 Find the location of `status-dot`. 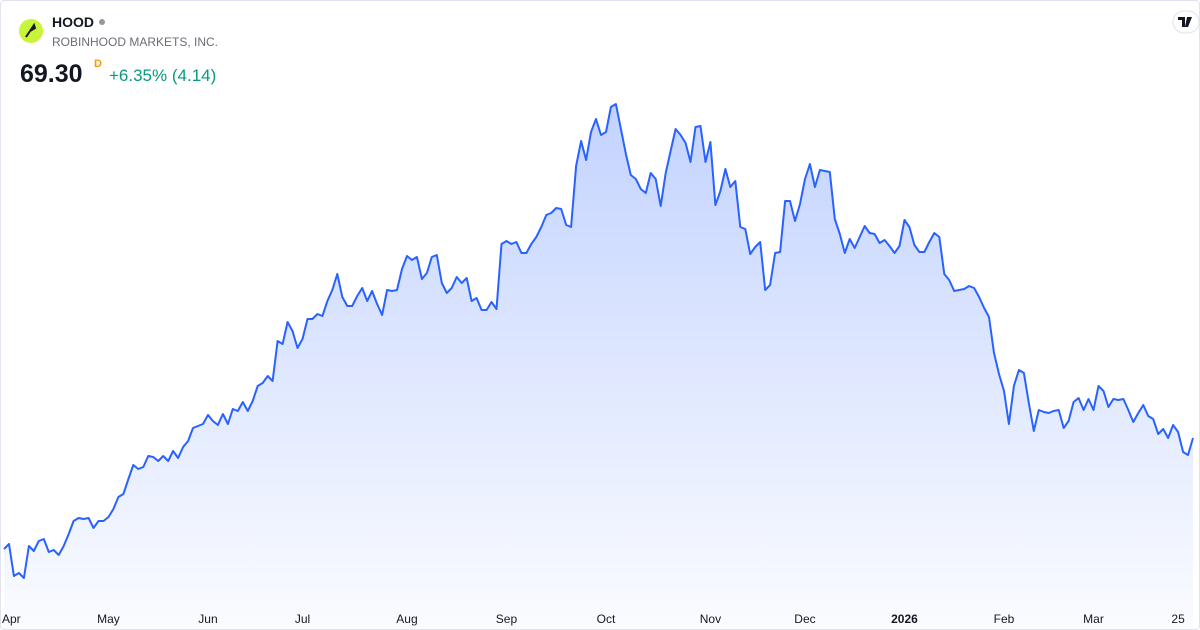

status-dot is located at coordinates (102, 22).